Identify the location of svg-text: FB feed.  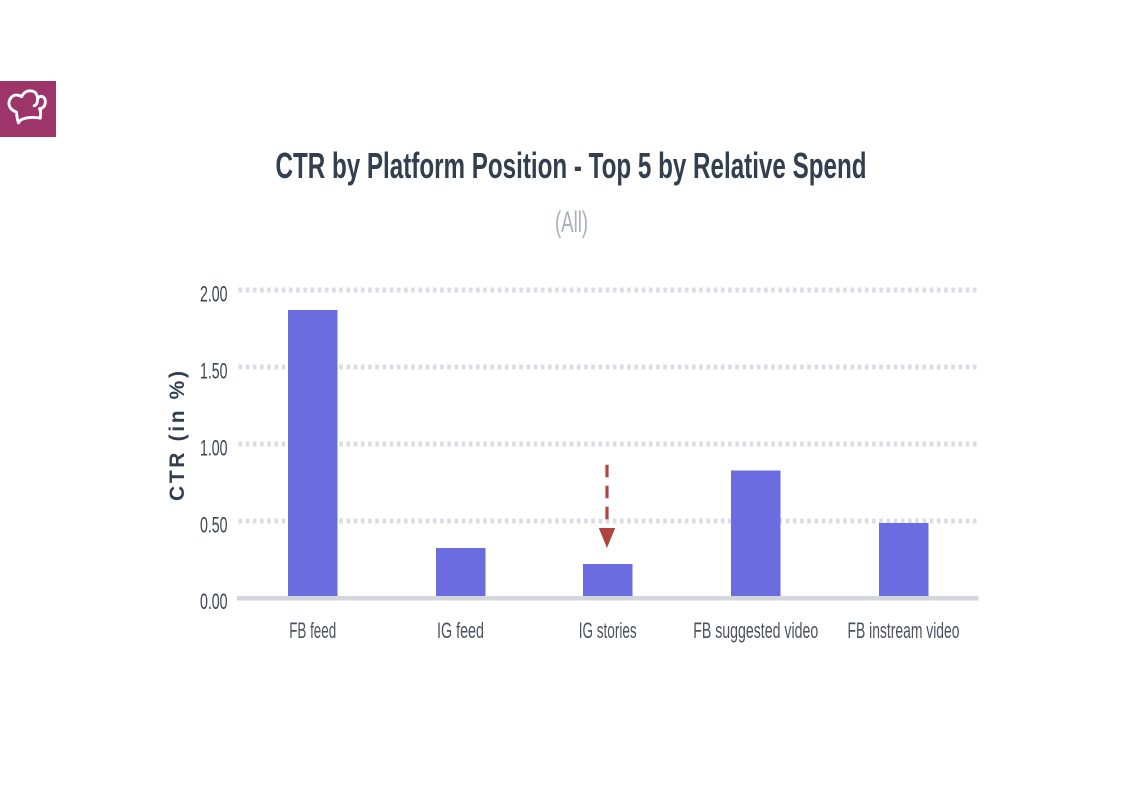
(312, 630).